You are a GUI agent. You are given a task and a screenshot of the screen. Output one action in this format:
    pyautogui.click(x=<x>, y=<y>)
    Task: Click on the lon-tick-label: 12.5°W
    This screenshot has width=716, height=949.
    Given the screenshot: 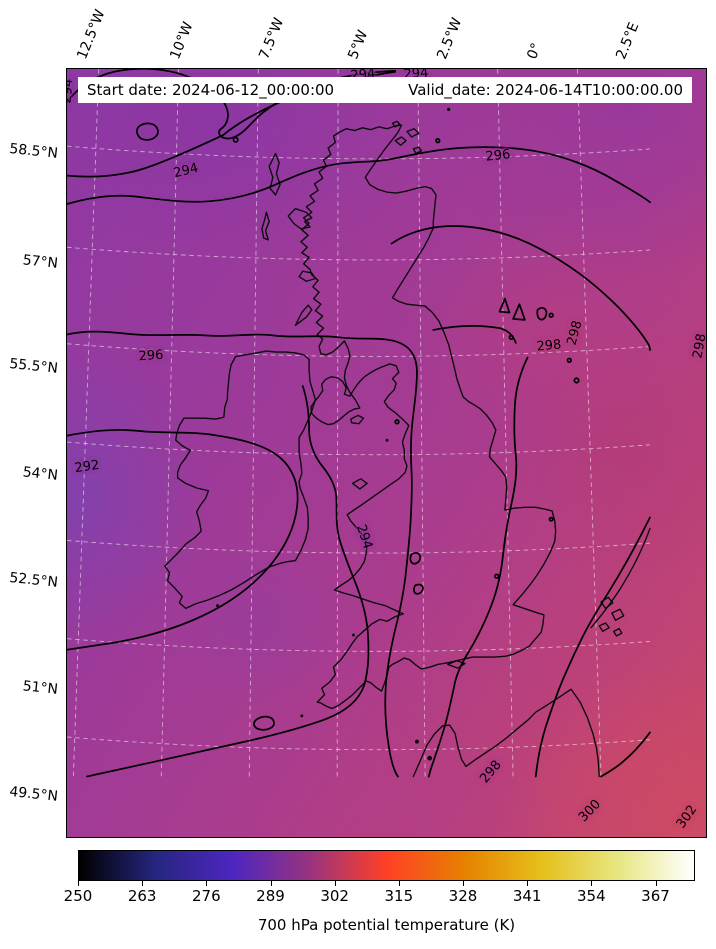 What is the action you would take?
    pyautogui.click(x=91, y=34)
    